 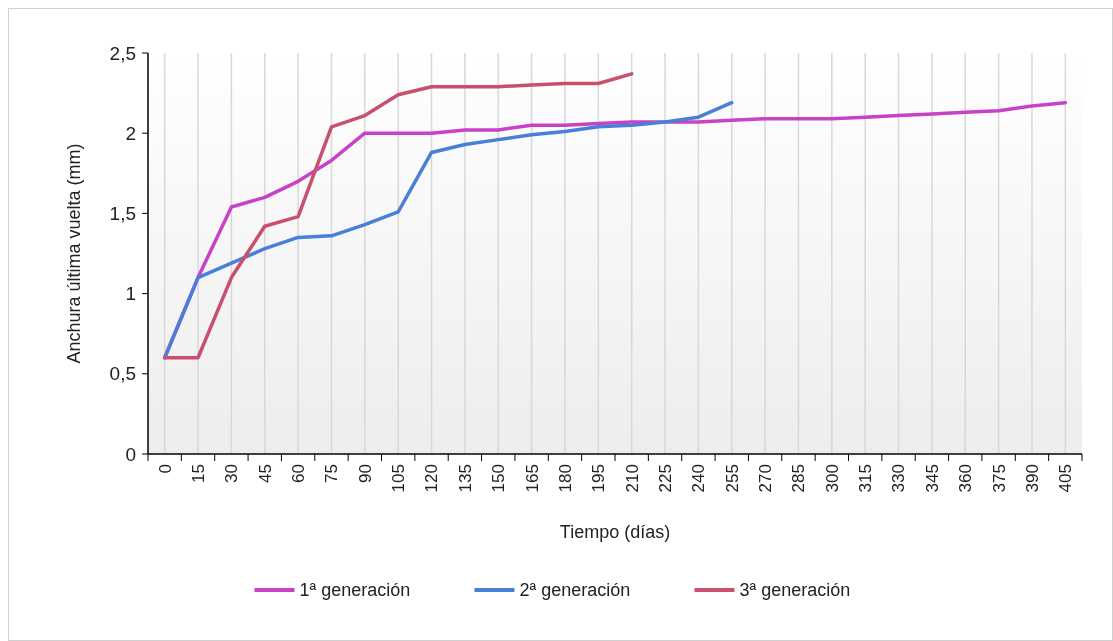 What do you see at coordinates (130, 454) in the screenshot?
I see `y-tick-label: 0` at bounding box center [130, 454].